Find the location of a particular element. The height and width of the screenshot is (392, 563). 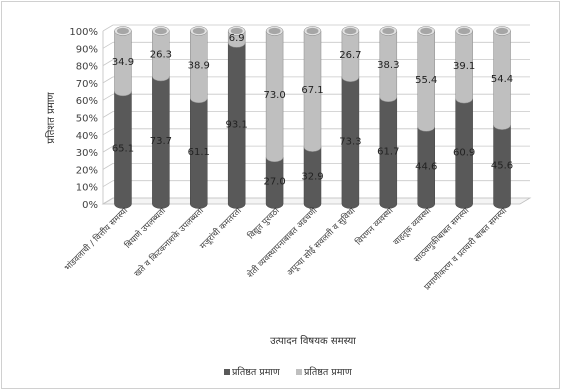

data-label-series-2: 55.4 is located at coordinates (426, 80).